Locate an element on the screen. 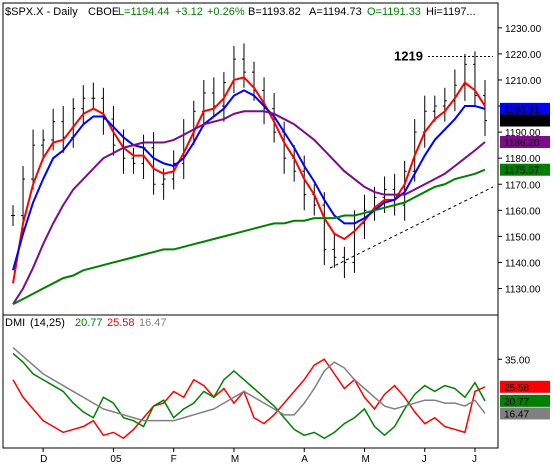  x-axis-tick-label: D is located at coordinates (43, 459).